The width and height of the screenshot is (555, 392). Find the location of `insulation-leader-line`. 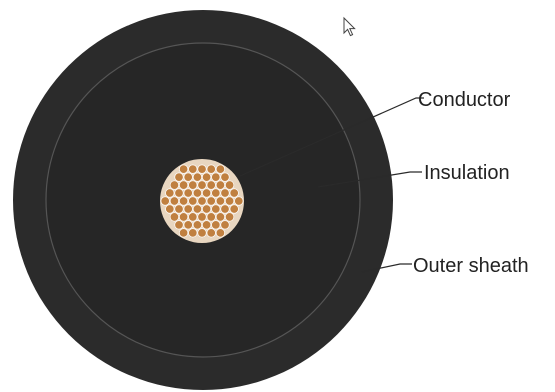

insulation-leader-line is located at coordinates (369, 179).